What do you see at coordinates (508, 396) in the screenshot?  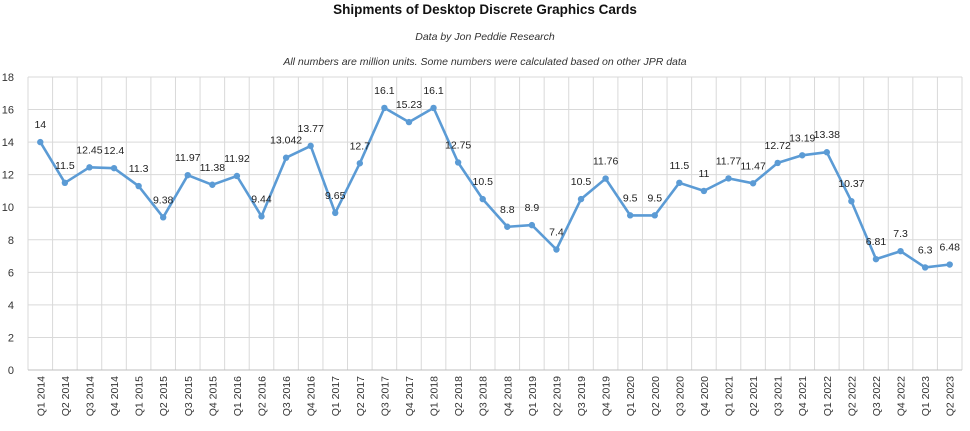 I see `x-tick-label: Q4 2018` at bounding box center [508, 396].